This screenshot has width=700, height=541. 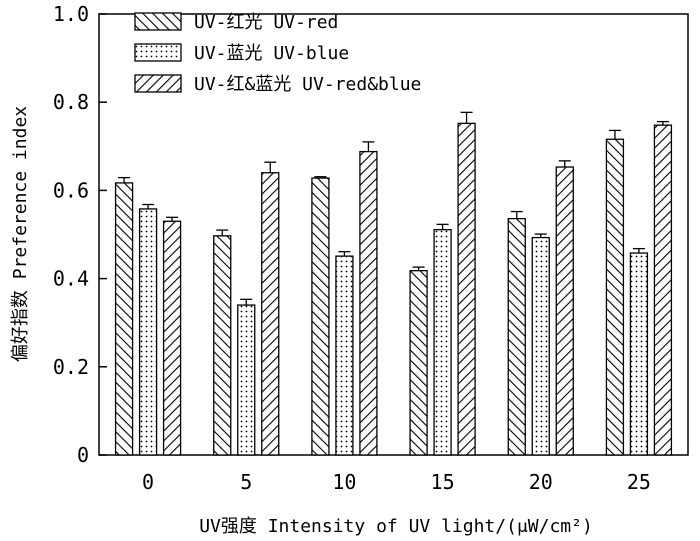 I want to click on y-axis-title: 偏好指数 Preference index, so click(x=20, y=234).